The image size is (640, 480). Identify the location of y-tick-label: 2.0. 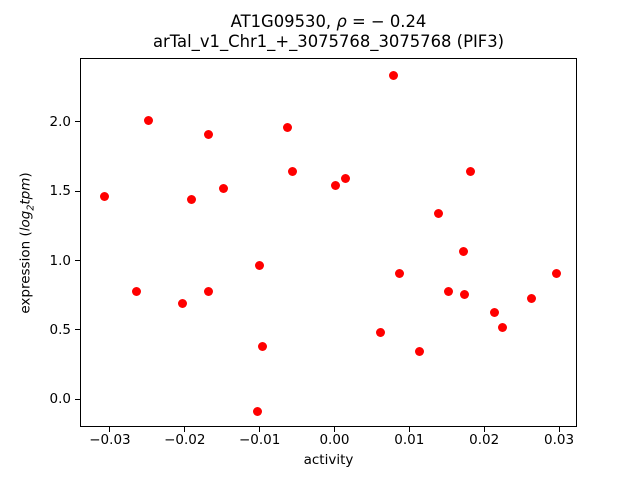
(60, 121).